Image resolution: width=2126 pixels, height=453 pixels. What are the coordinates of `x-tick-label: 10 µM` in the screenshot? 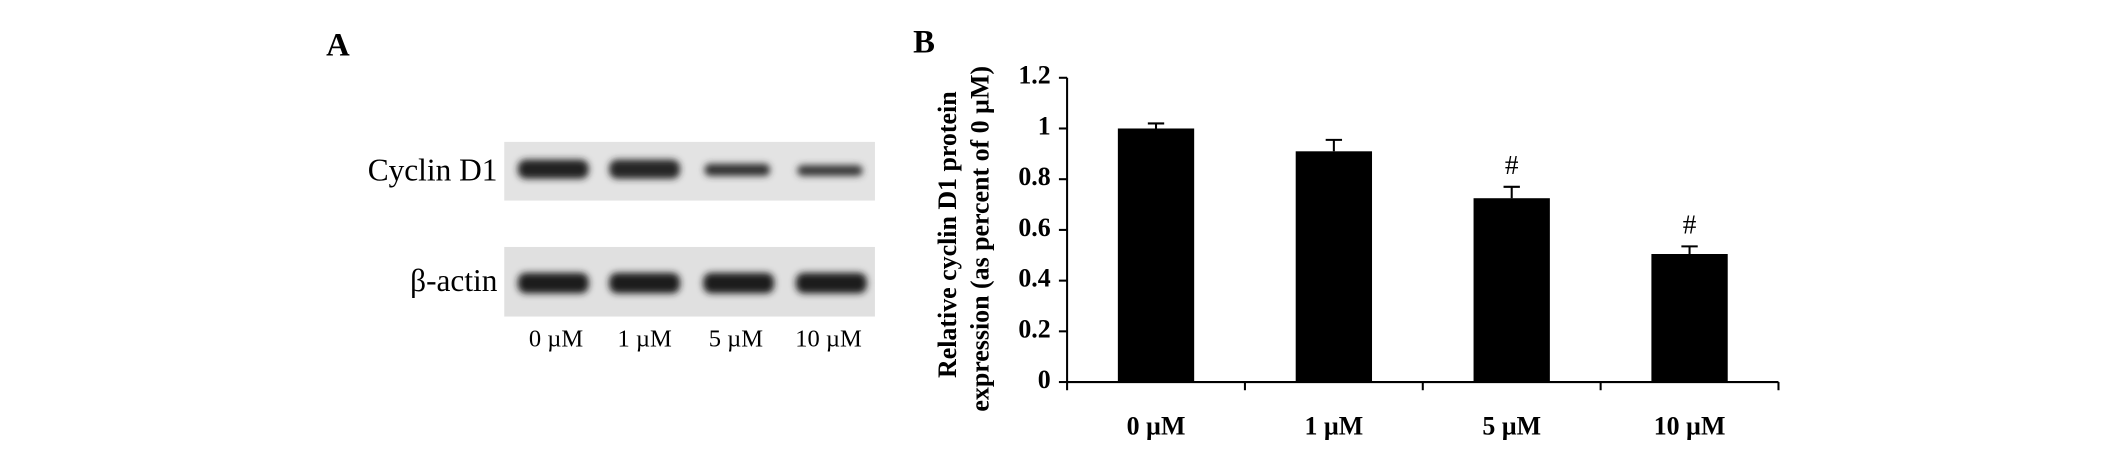 It's located at (1690, 425).